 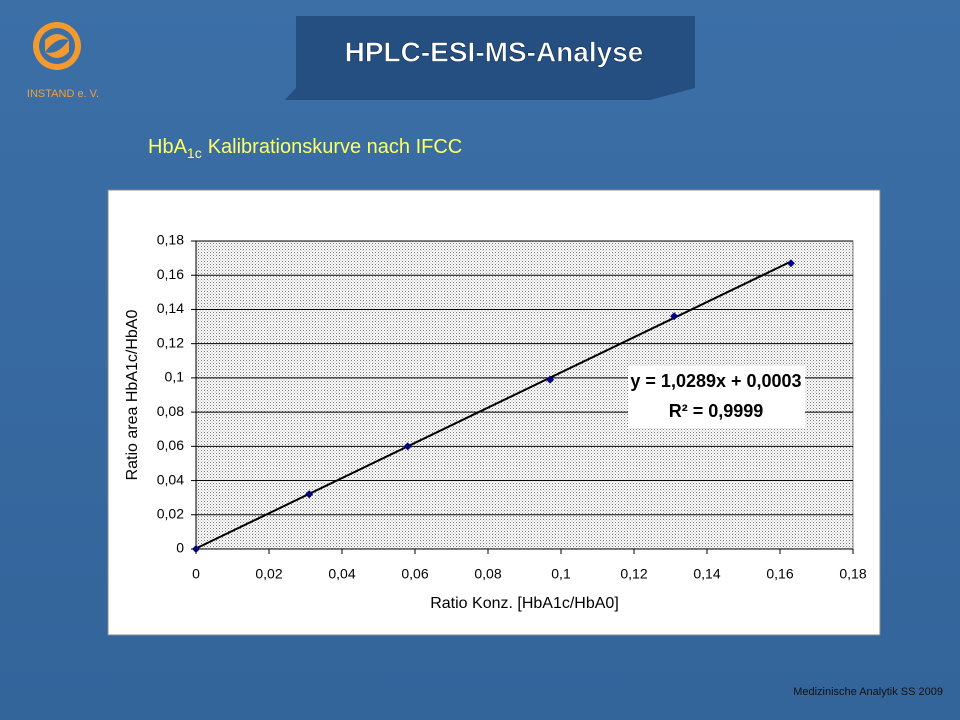 I want to click on x-tick-label: 0,16, so click(x=779, y=574).